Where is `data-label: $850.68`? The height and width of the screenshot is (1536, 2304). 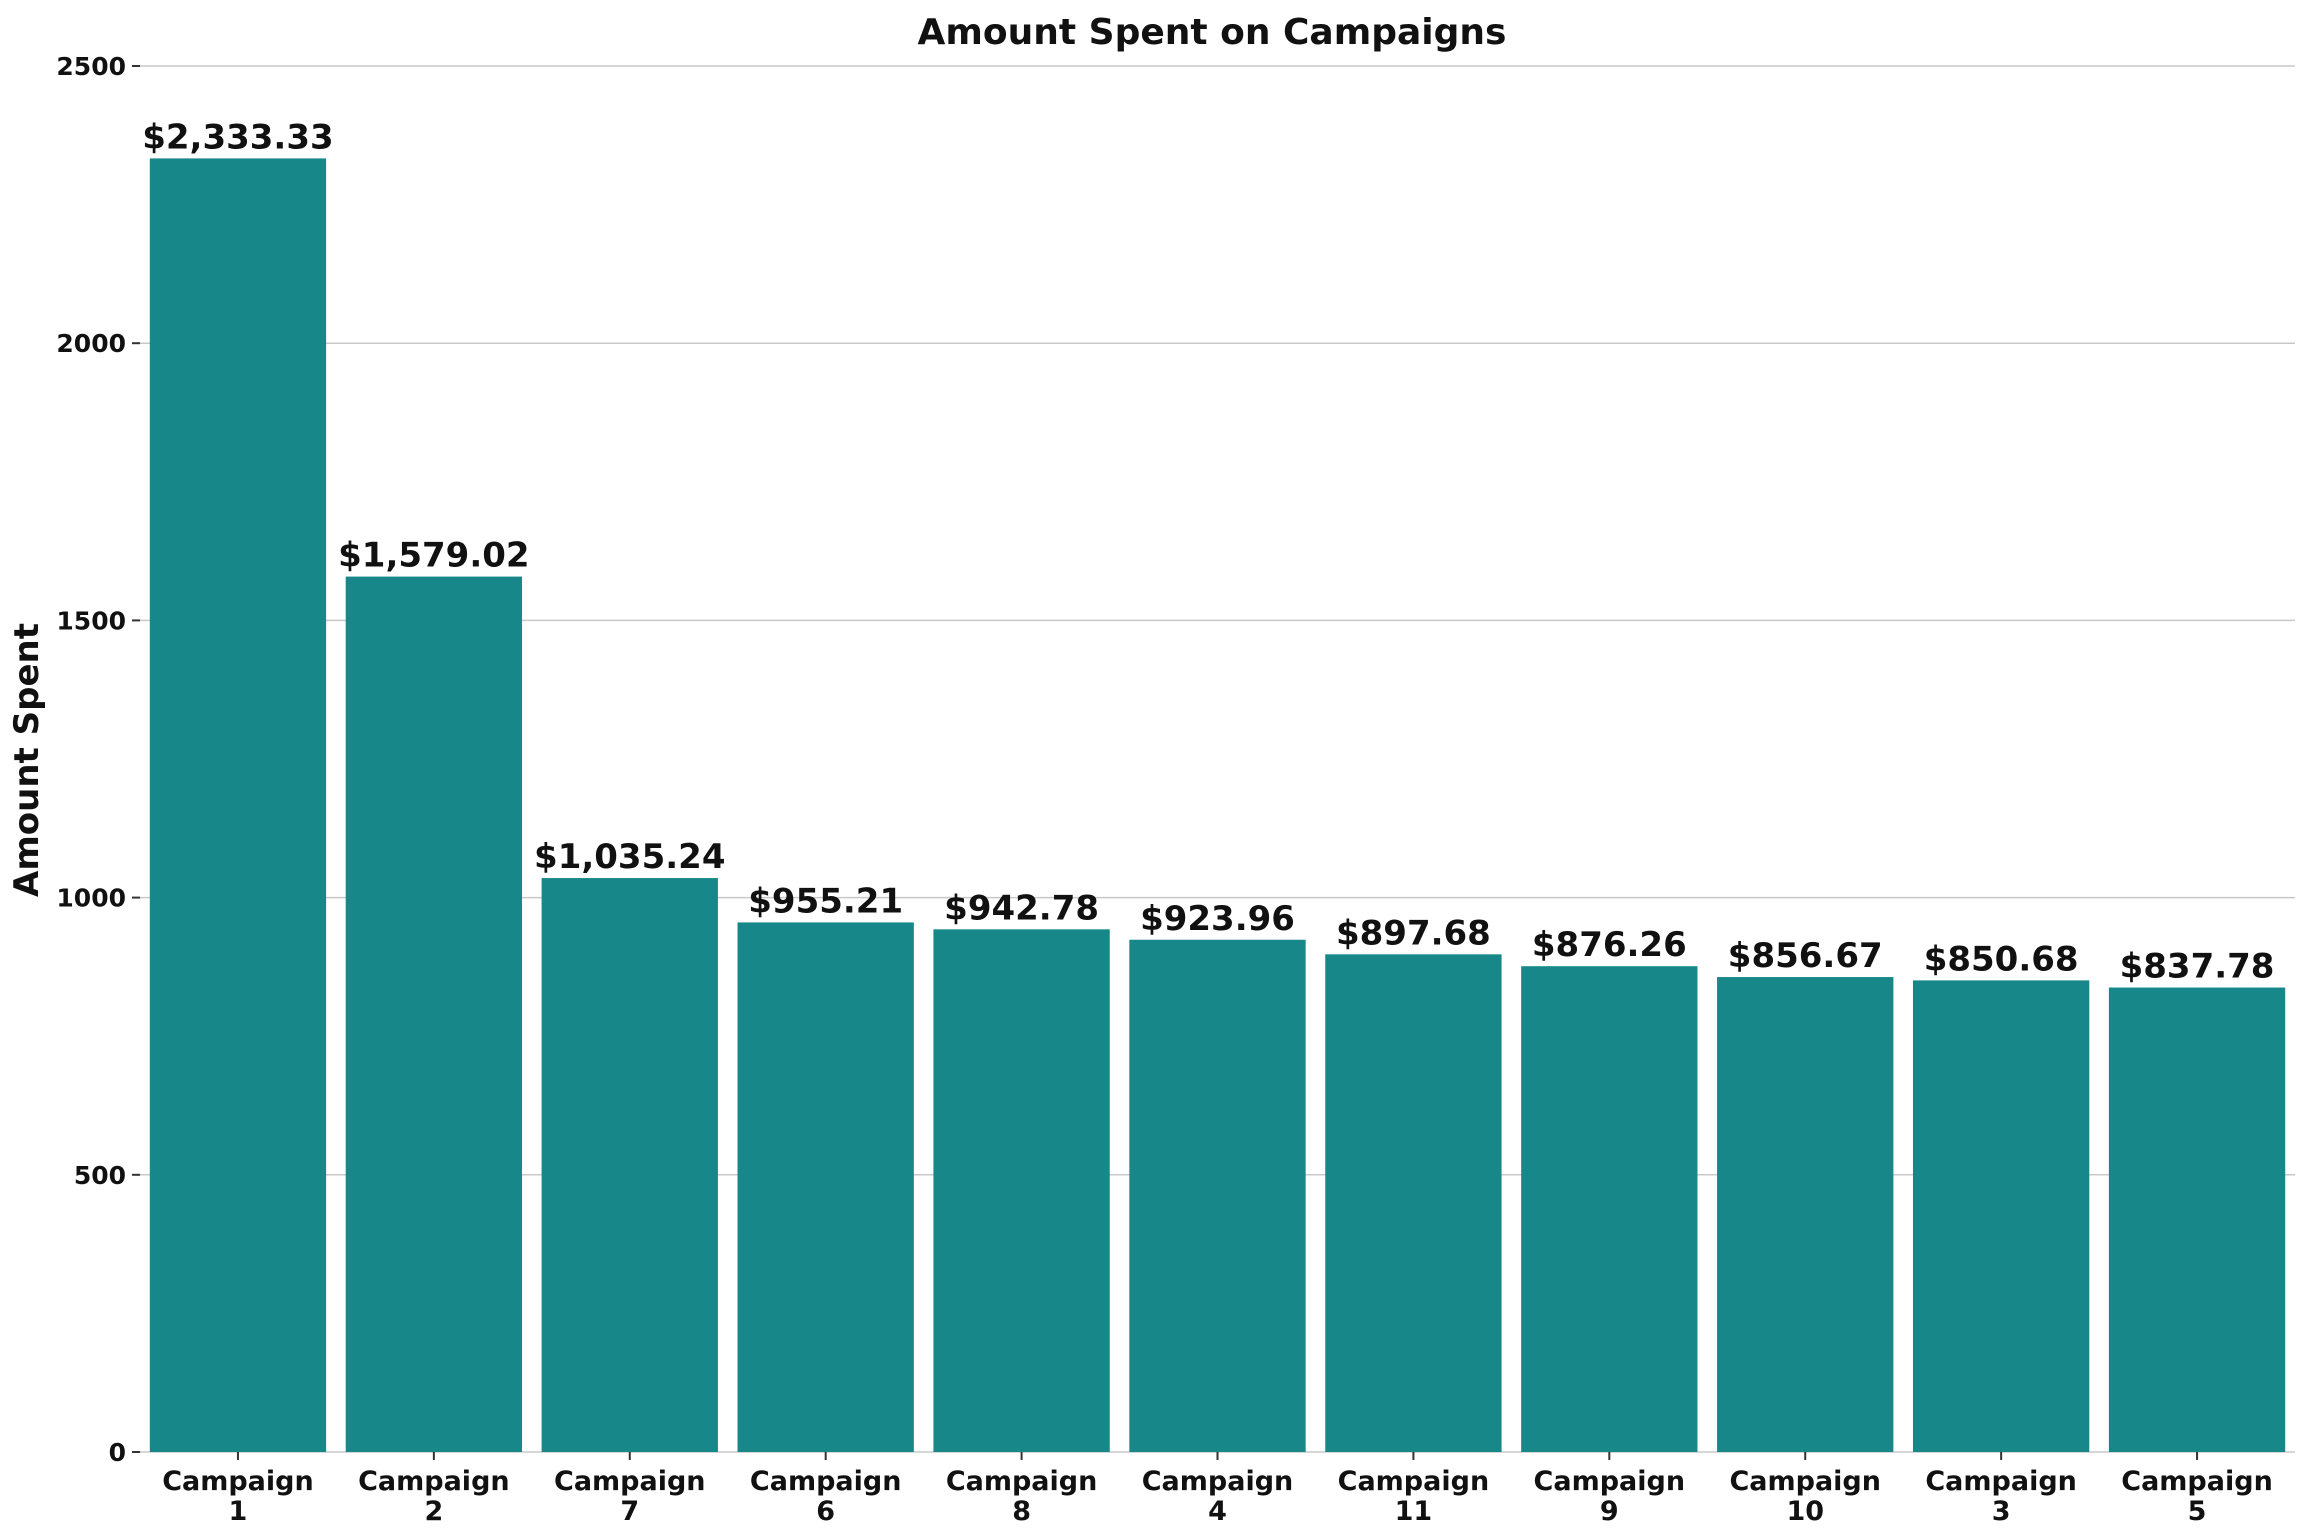
data-label: $850.68 is located at coordinates (2001, 959).